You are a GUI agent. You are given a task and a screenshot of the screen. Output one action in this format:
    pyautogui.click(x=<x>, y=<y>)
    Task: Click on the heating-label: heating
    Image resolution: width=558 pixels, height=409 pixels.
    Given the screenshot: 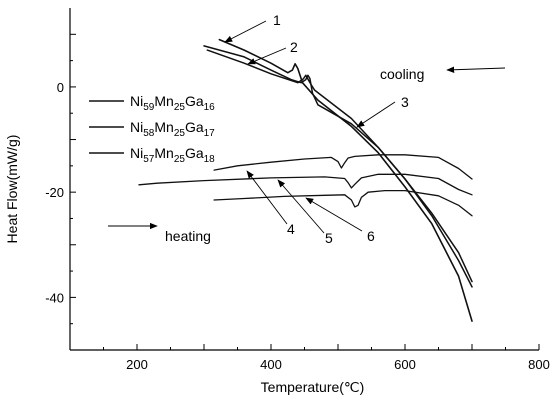 What is the action you would take?
    pyautogui.click(x=188, y=236)
    